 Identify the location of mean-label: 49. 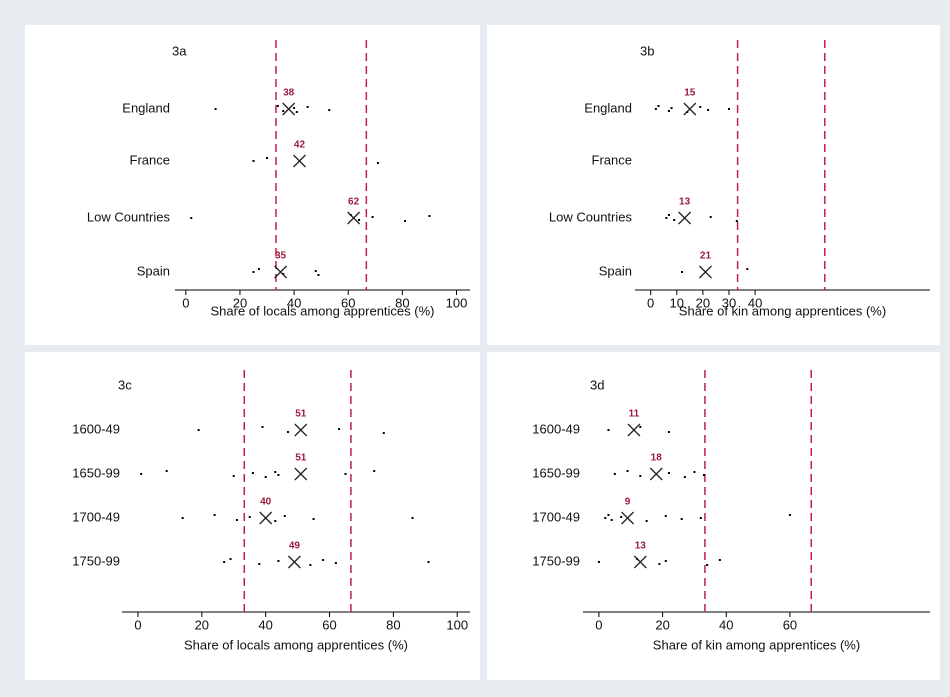
(295, 546).